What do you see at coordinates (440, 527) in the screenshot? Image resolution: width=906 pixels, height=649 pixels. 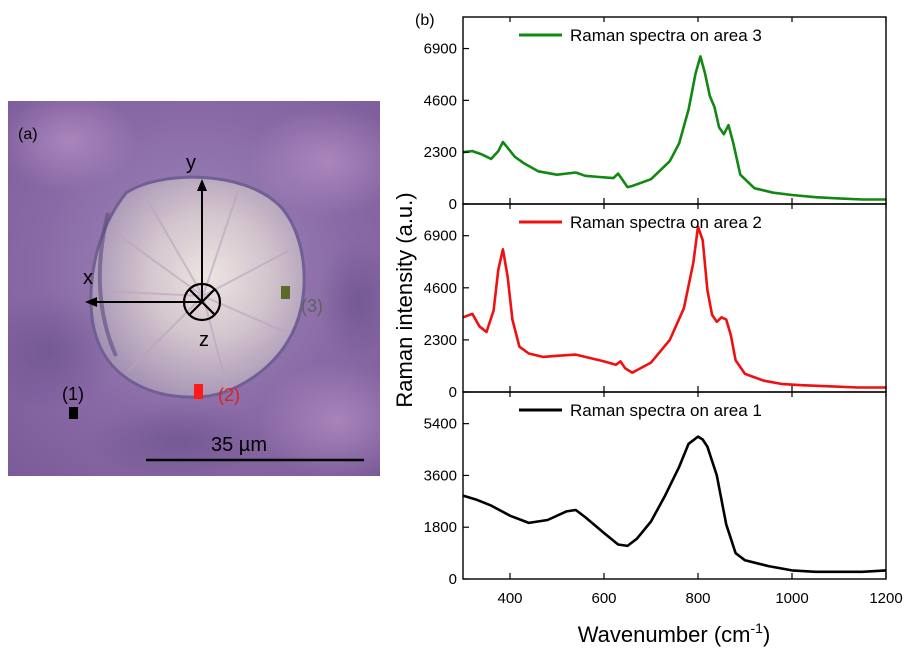 I see `y-tick-label: 1800` at bounding box center [440, 527].